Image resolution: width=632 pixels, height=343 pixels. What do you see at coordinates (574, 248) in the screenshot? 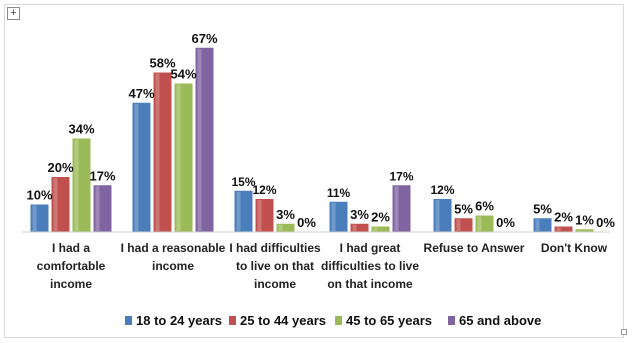
I see `category-label-5-0: Don't Know` at bounding box center [574, 248].